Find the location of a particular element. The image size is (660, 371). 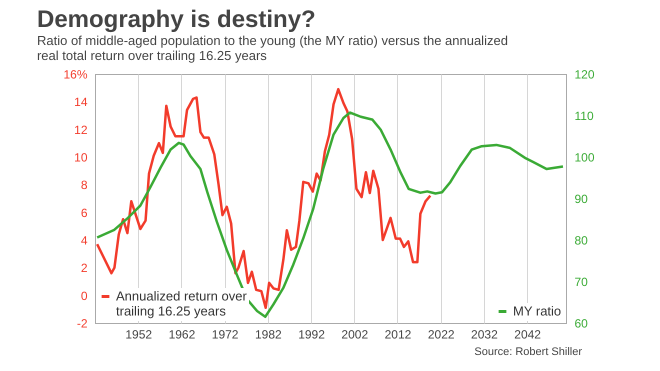

legend-label: Annualized return over trailing 16.25 years is located at coordinates (182, 303).